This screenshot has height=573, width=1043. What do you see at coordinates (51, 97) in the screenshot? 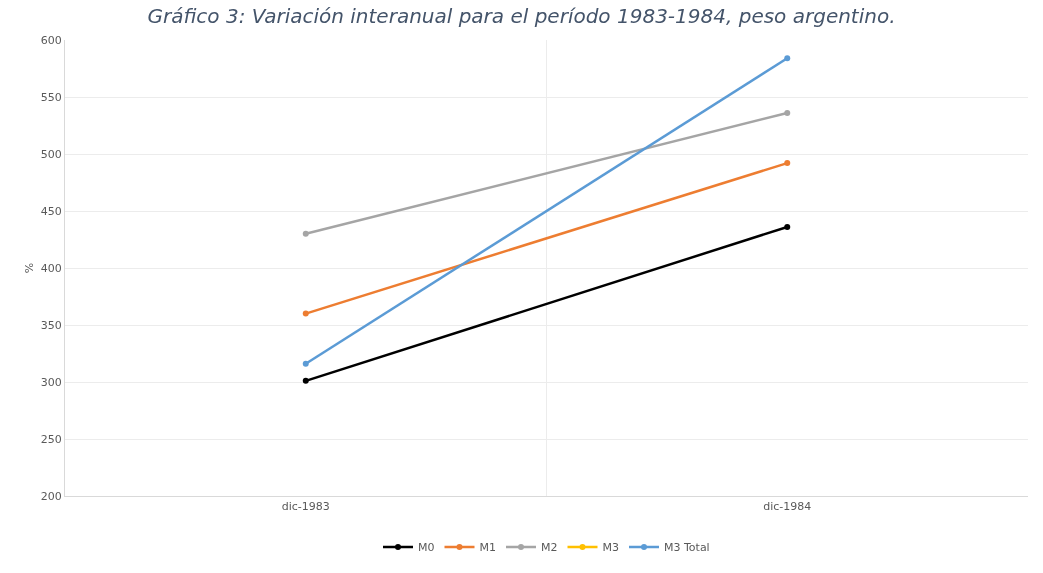
I see `y-tick-label: 550` at bounding box center [51, 97].